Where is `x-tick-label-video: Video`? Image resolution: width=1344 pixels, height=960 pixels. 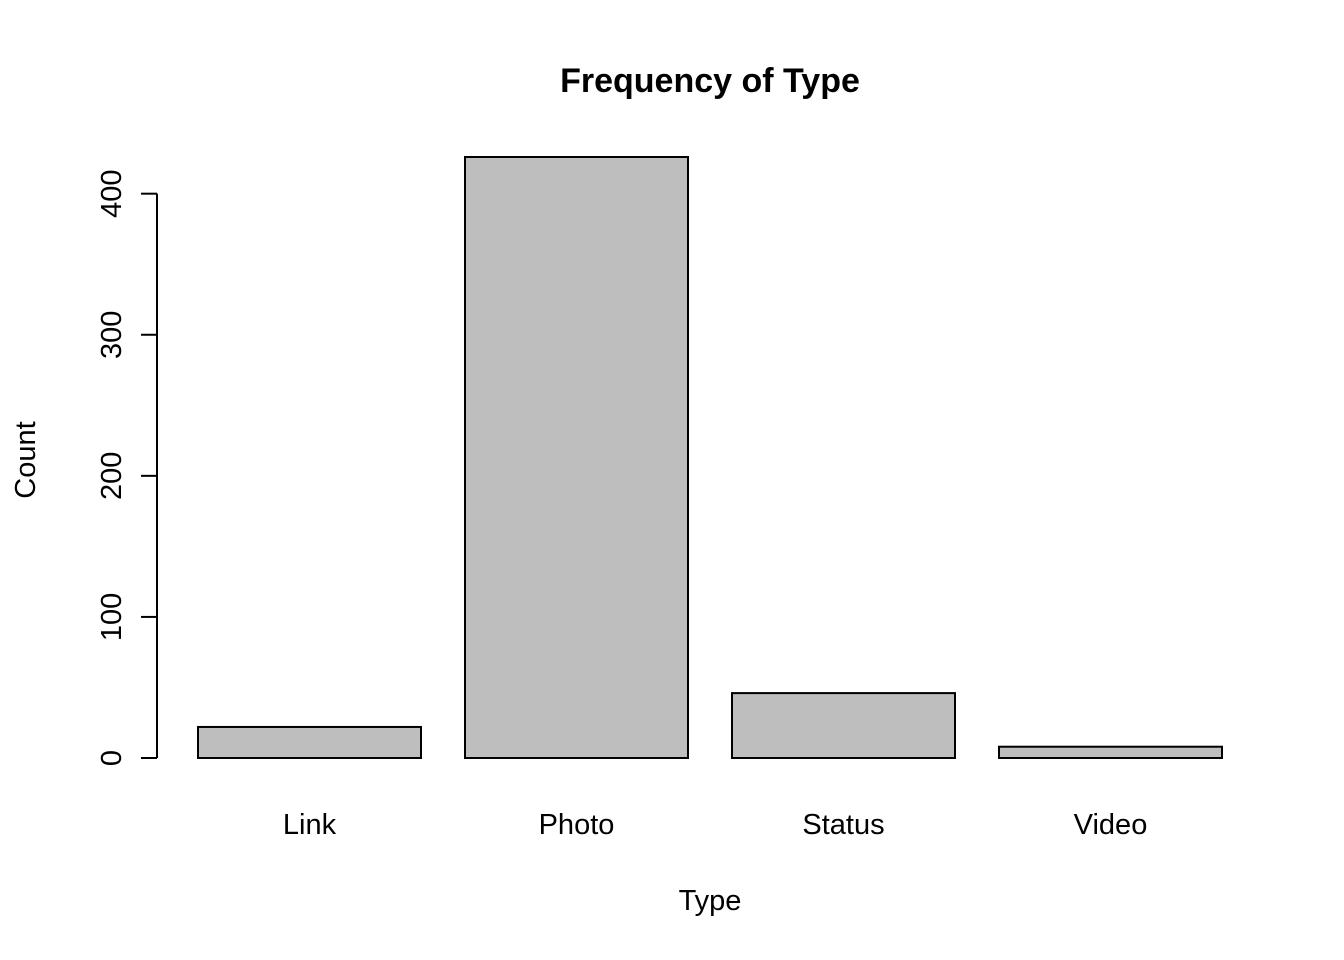 x-tick-label-video: Video is located at coordinates (1111, 825).